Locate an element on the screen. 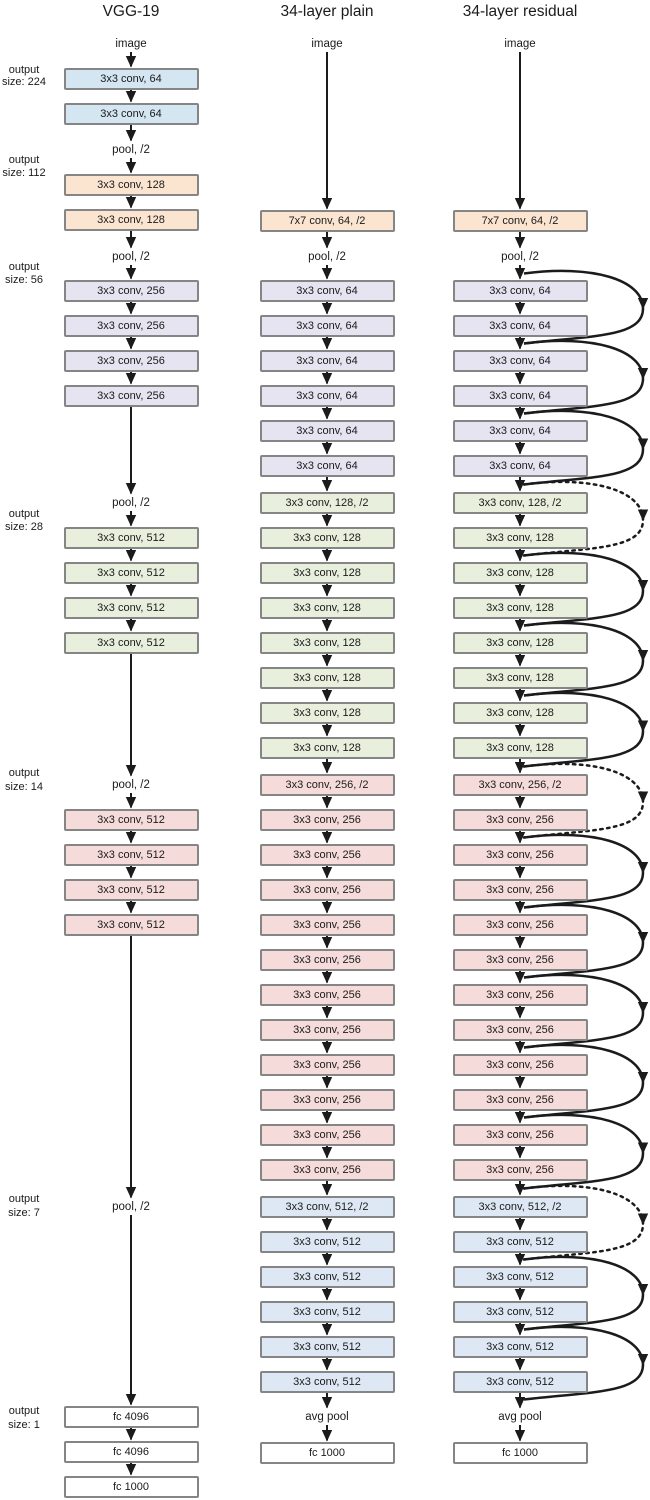 Image resolution: width=650 pixels, height=1500 pixels. layer-box-residual34: 3x3 conv, 512, /2 is located at coordinates (520, 1207).